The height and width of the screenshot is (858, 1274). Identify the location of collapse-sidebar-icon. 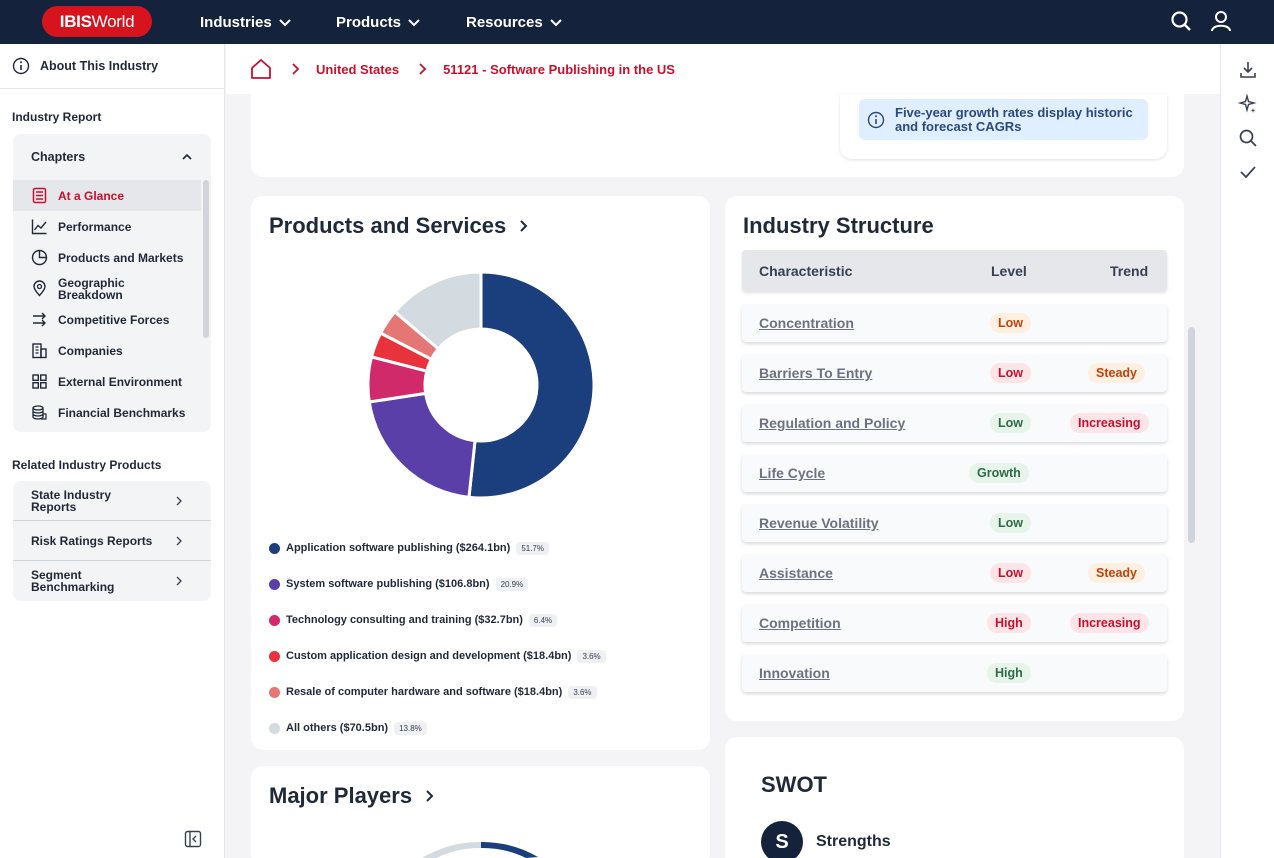
(193, 839).